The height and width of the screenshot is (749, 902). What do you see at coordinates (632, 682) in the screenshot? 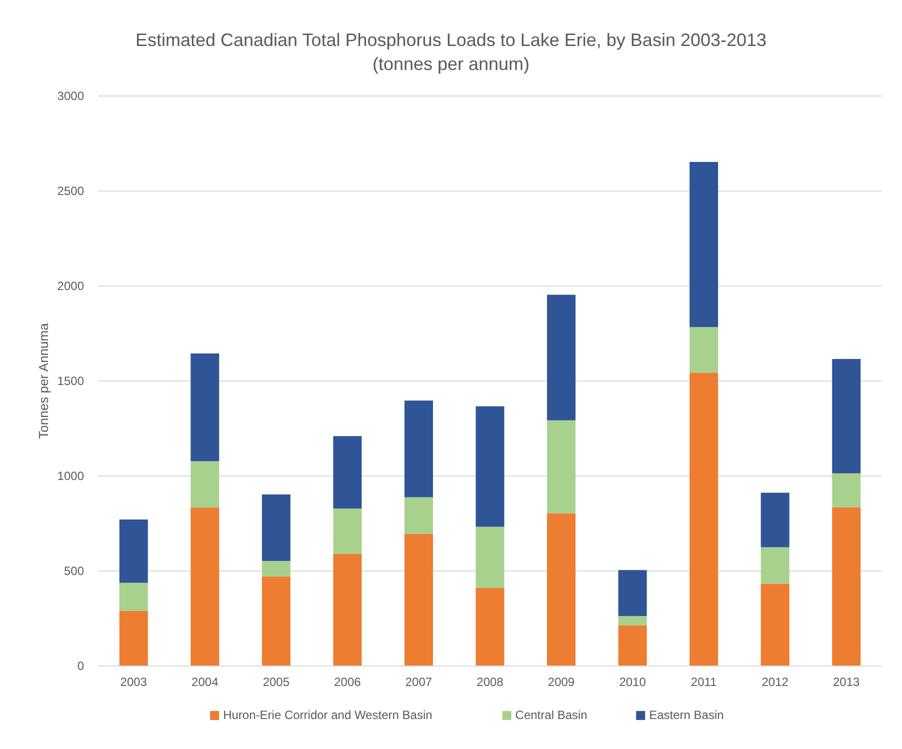
I see `x-tick-label: 2010` at bounding box center [632, 682].